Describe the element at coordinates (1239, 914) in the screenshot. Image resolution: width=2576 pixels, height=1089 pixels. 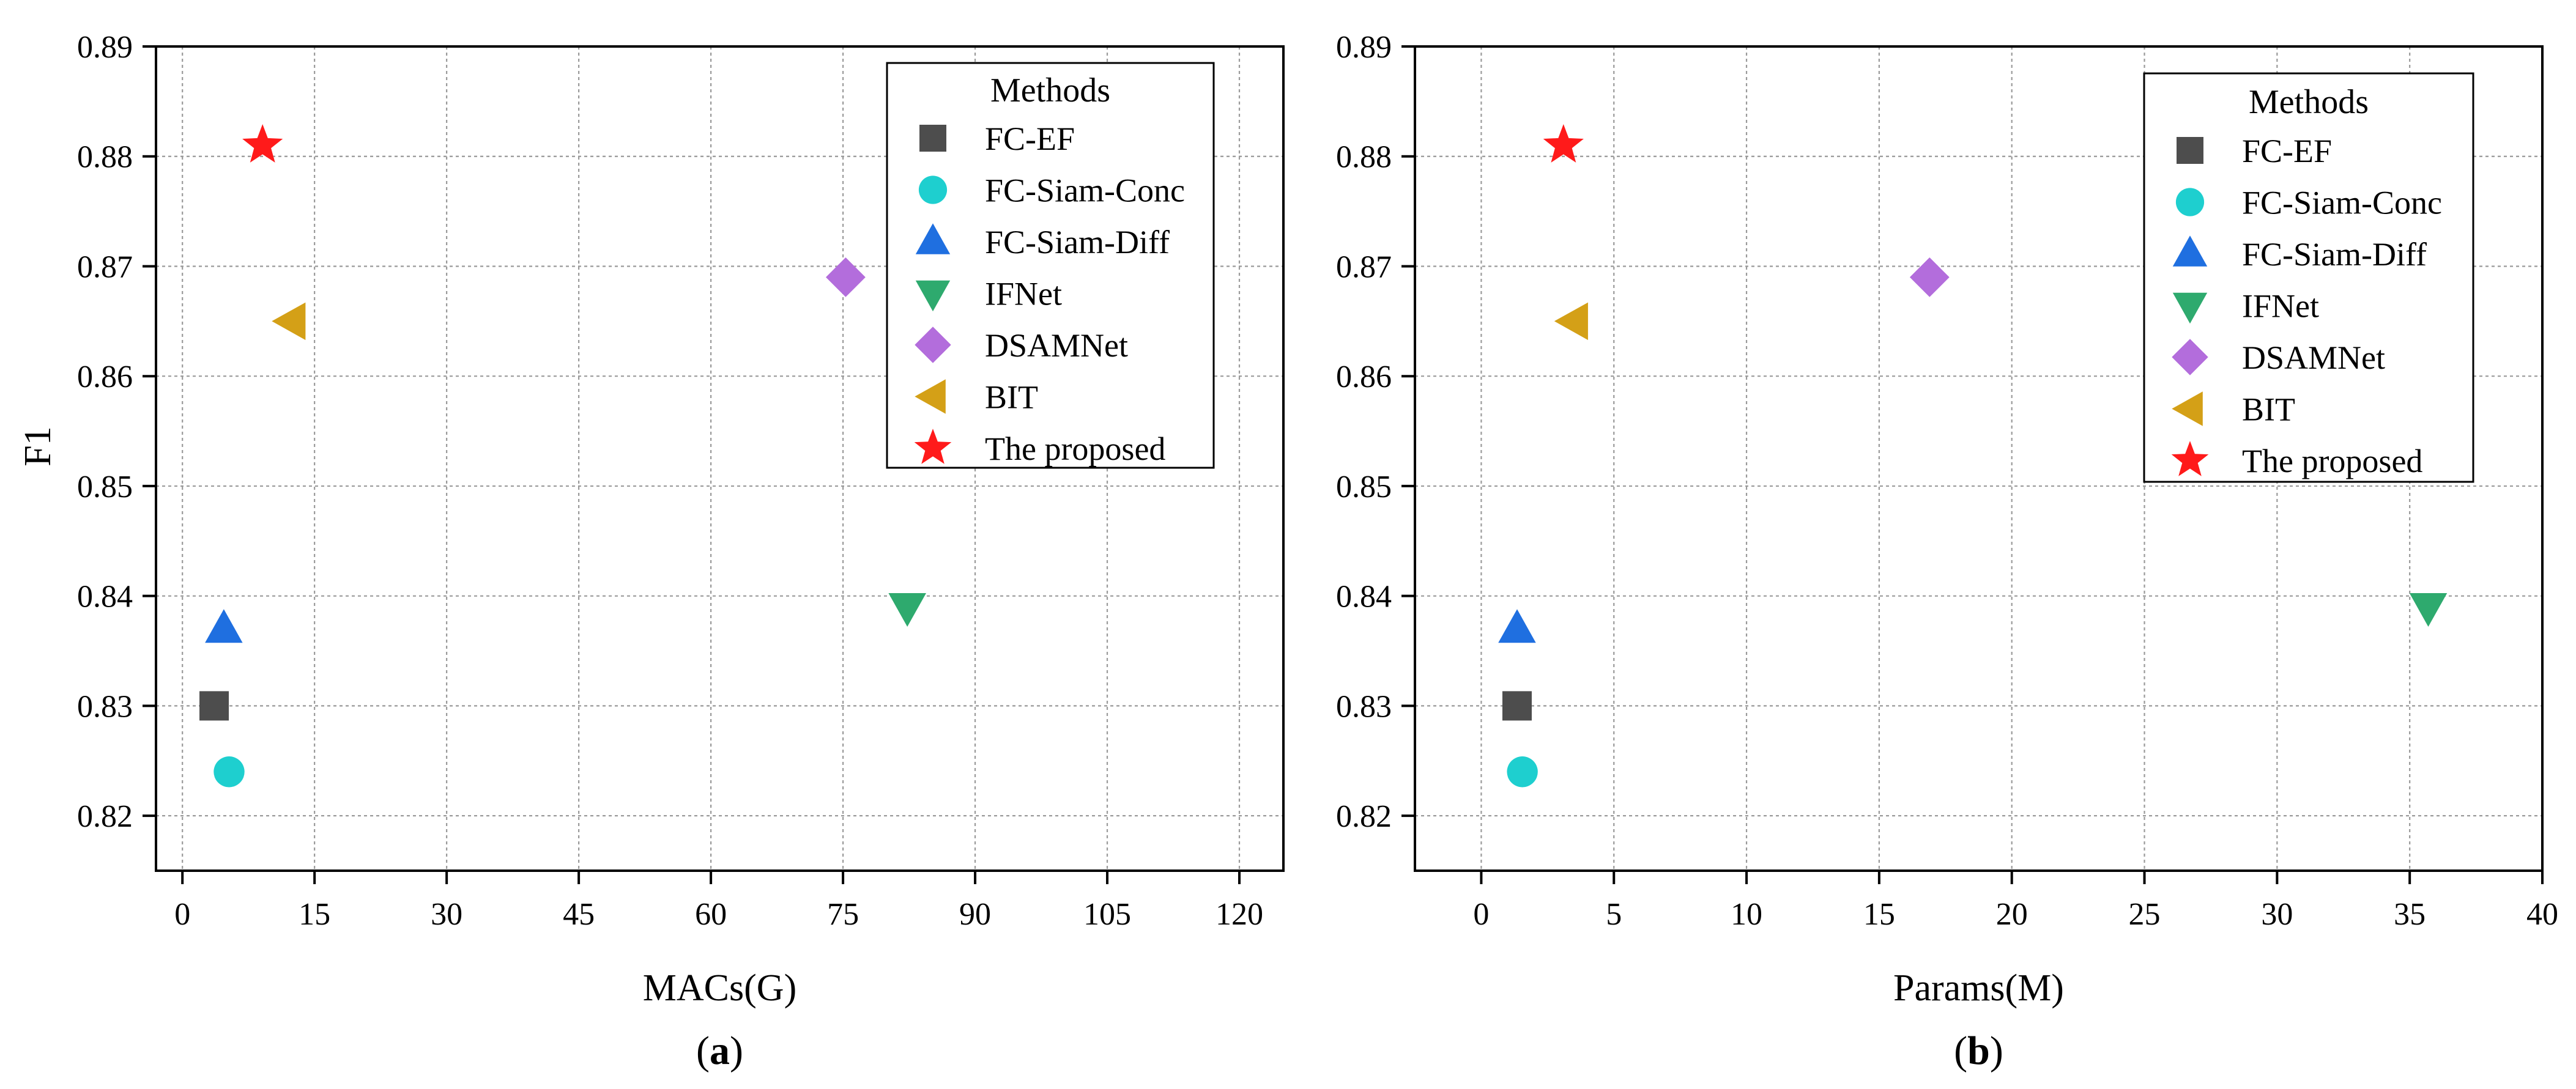
I see `x-tick-label: 120` at that location.